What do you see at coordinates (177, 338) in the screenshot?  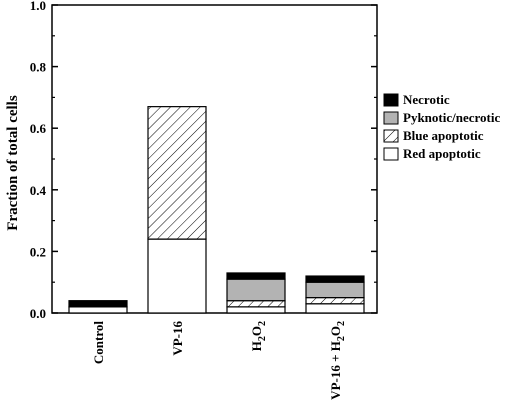 I see `x-tick-label: VP-16` at bounding box center [177, 338].